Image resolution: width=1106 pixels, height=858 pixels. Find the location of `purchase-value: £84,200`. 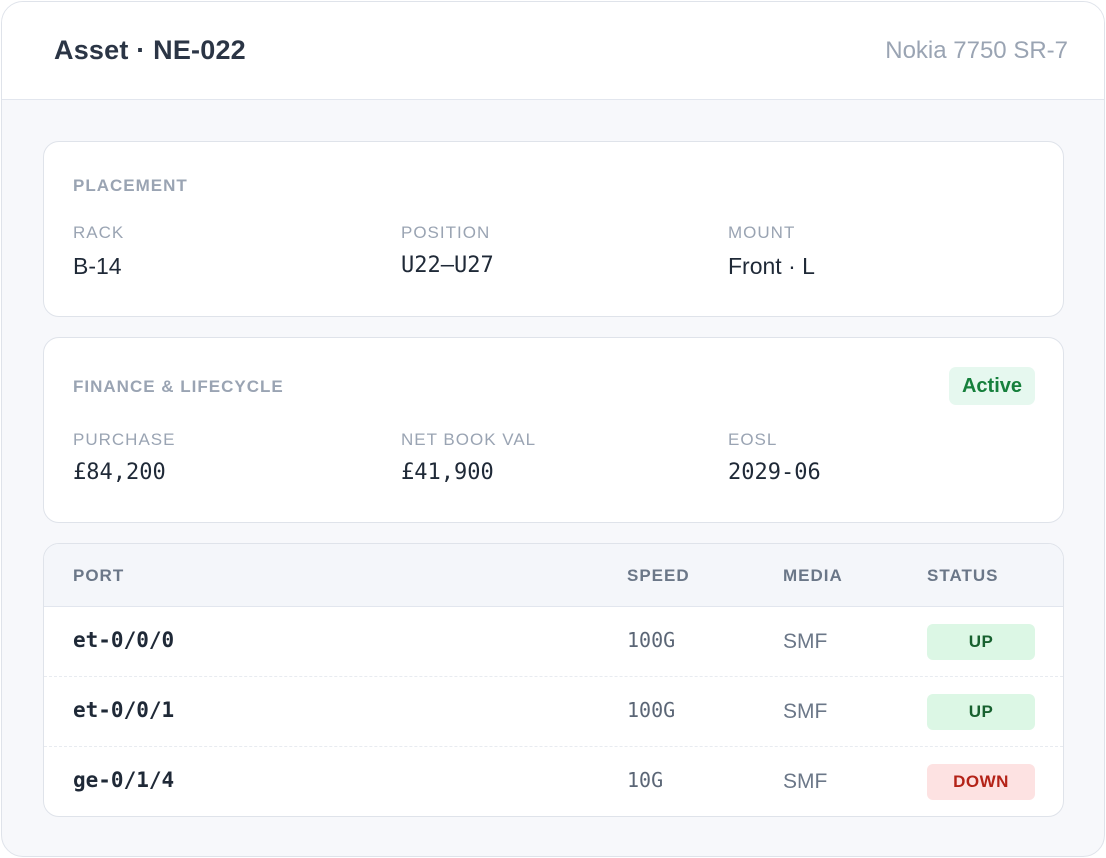

purchase-value: £84,200 is located at coordinates (119, 472).